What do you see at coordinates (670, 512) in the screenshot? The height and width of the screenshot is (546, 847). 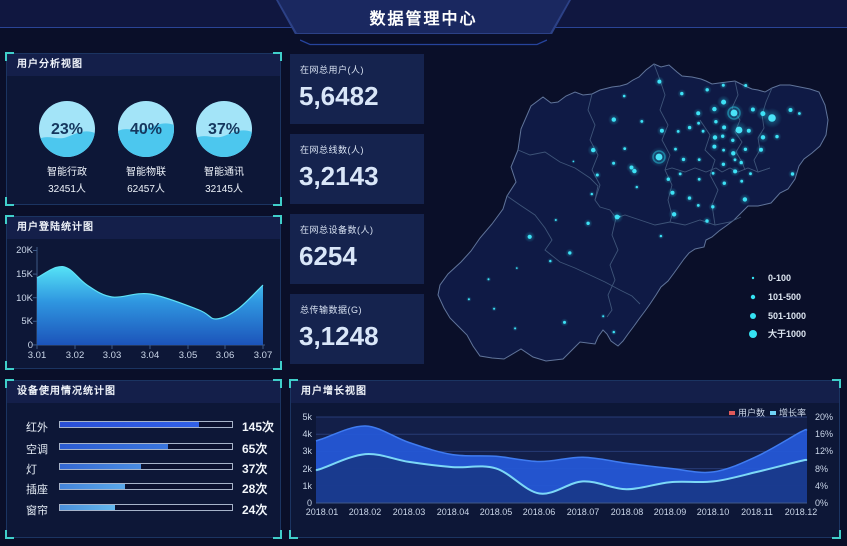 I see `svg-text: 2018.09` at bounding box center [670, 512].